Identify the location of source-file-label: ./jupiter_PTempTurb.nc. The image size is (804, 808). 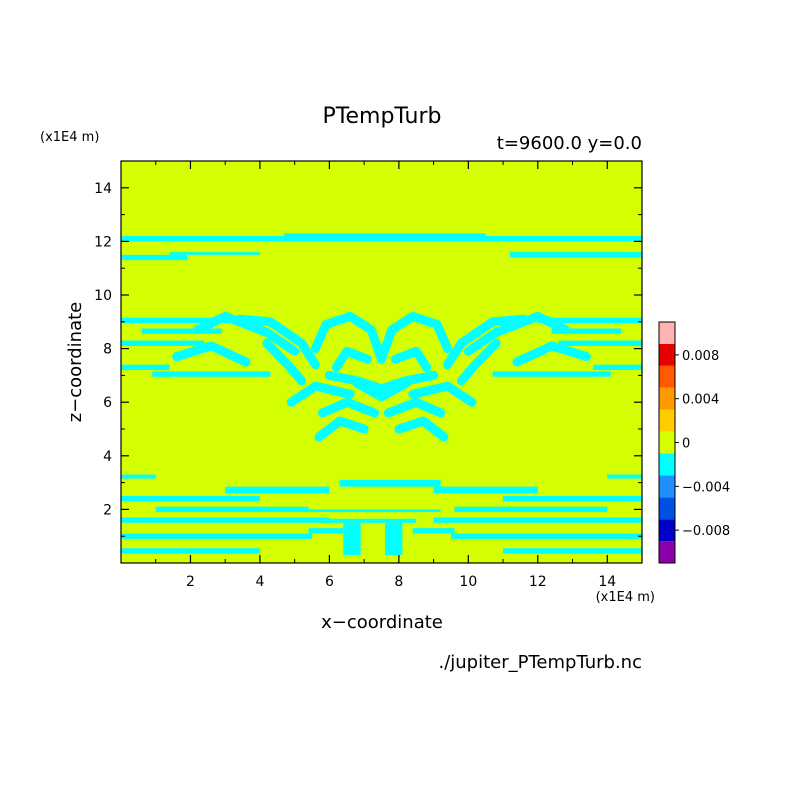
(540, 662).